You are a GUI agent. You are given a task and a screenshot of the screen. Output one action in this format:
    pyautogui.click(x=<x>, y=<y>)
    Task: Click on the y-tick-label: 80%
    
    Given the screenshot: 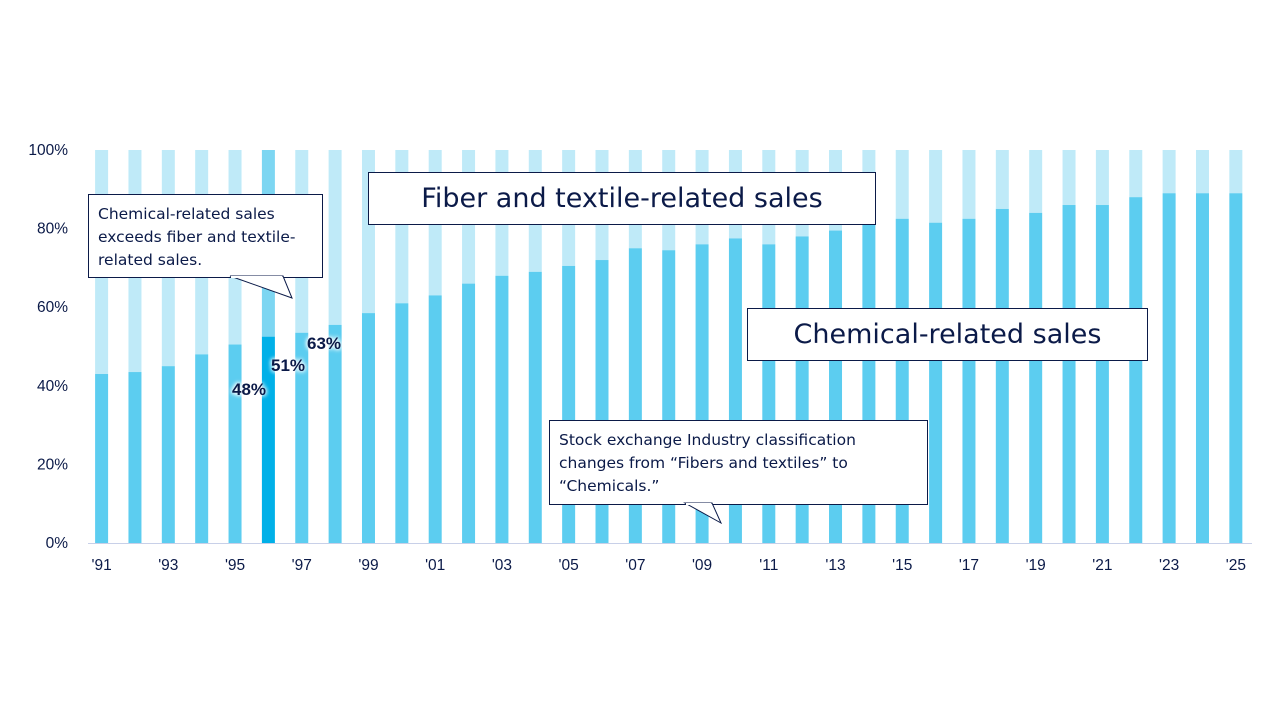 What is the action you would take?
    pyautogui.click(x=52, y=229)
    